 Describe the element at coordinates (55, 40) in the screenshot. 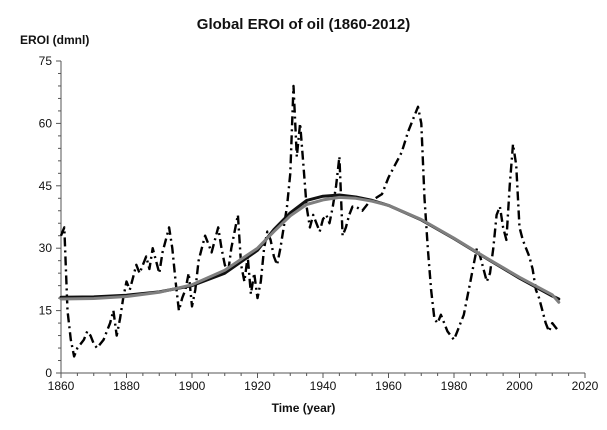

I see `y-axis-label: EROI (dmnl)` at that location.